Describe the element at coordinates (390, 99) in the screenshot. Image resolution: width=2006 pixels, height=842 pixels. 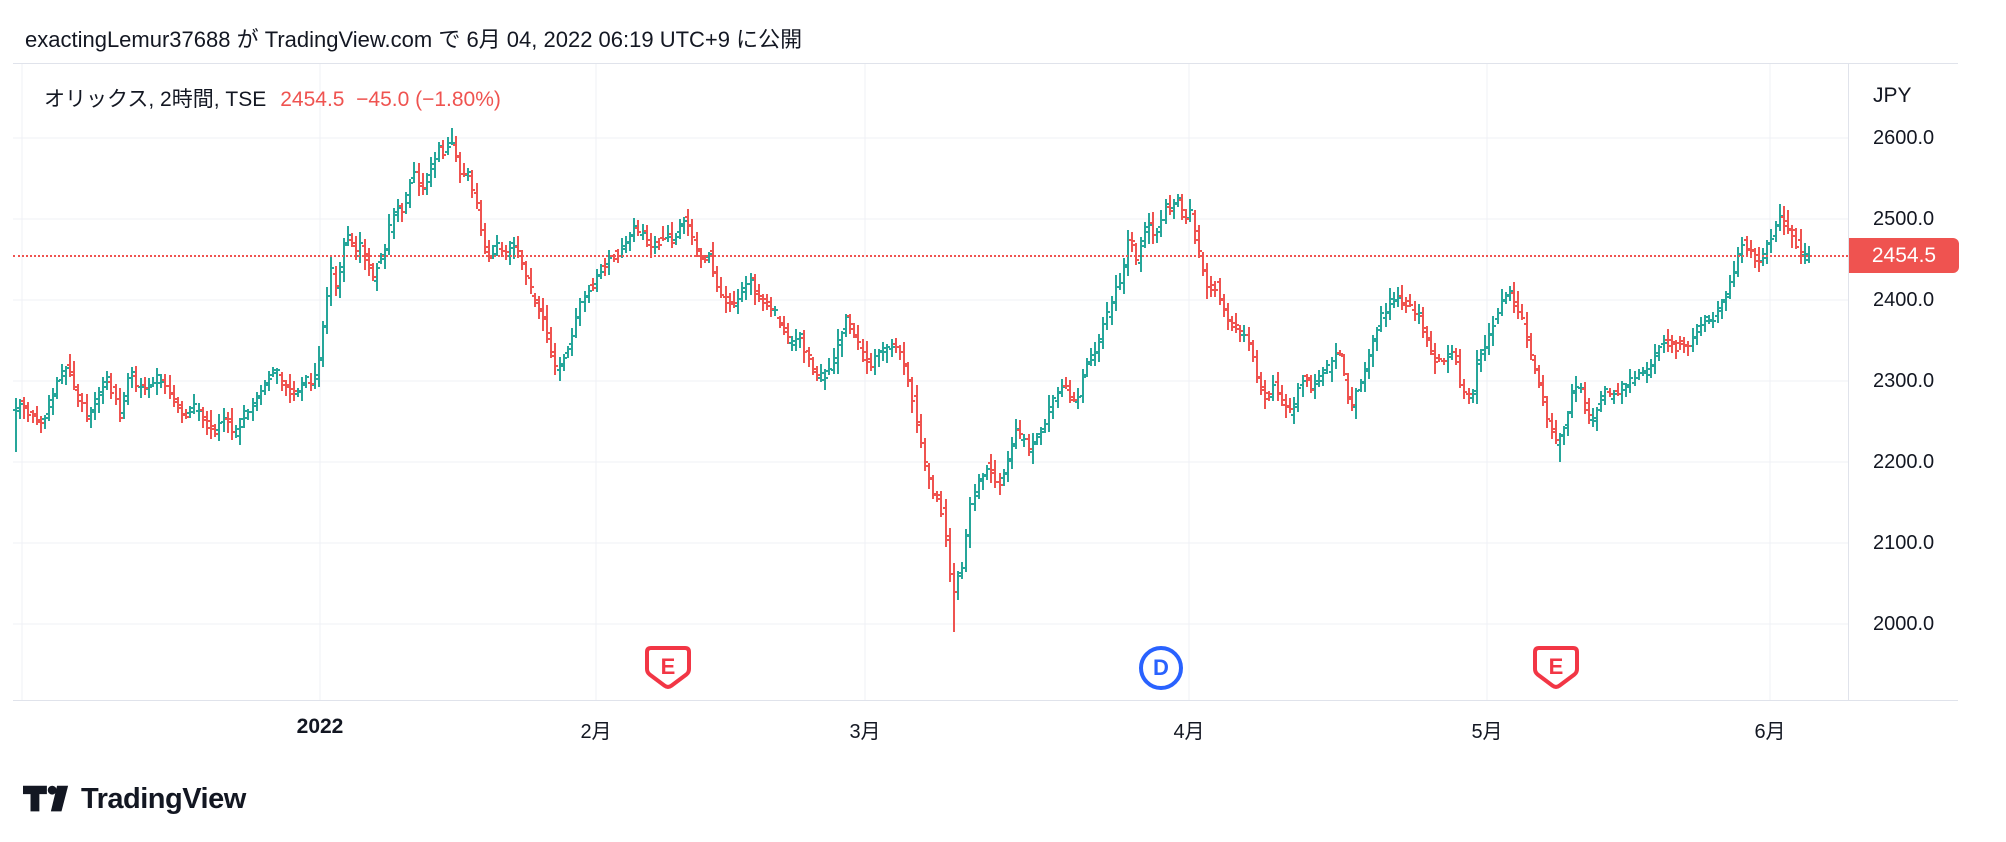
I see `last-price-and-change: 2454.5 −45.0 (−1.80%)` at that location.